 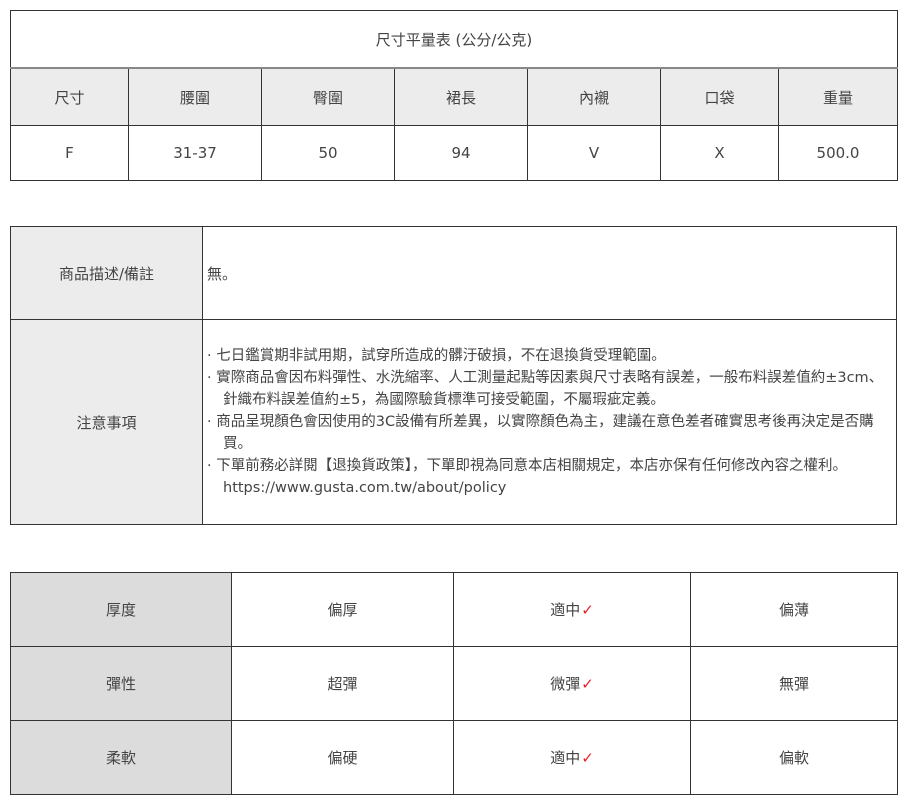 I want to click on feel-option: 偏厚, so click(x=342, y=609).